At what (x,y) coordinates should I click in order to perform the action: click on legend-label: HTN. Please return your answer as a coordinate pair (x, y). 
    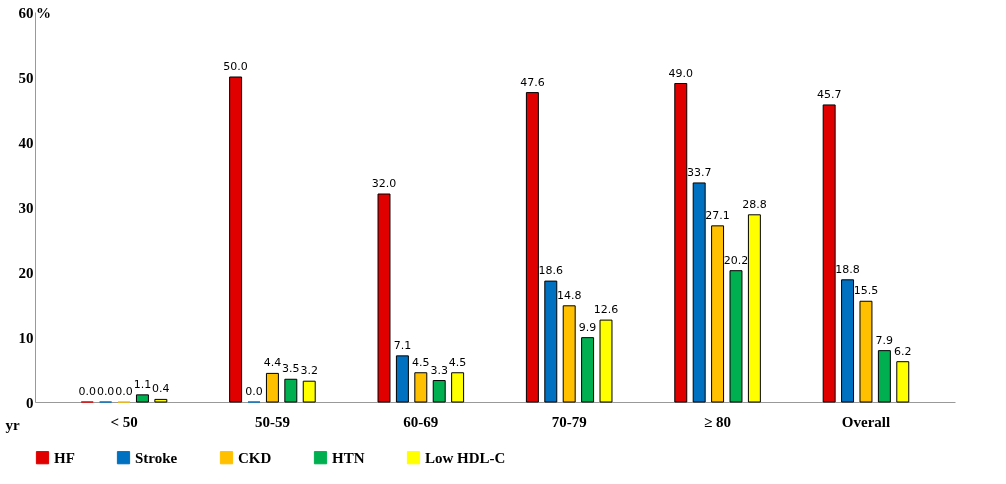
    Looking at the image, I should click on (348, 457).